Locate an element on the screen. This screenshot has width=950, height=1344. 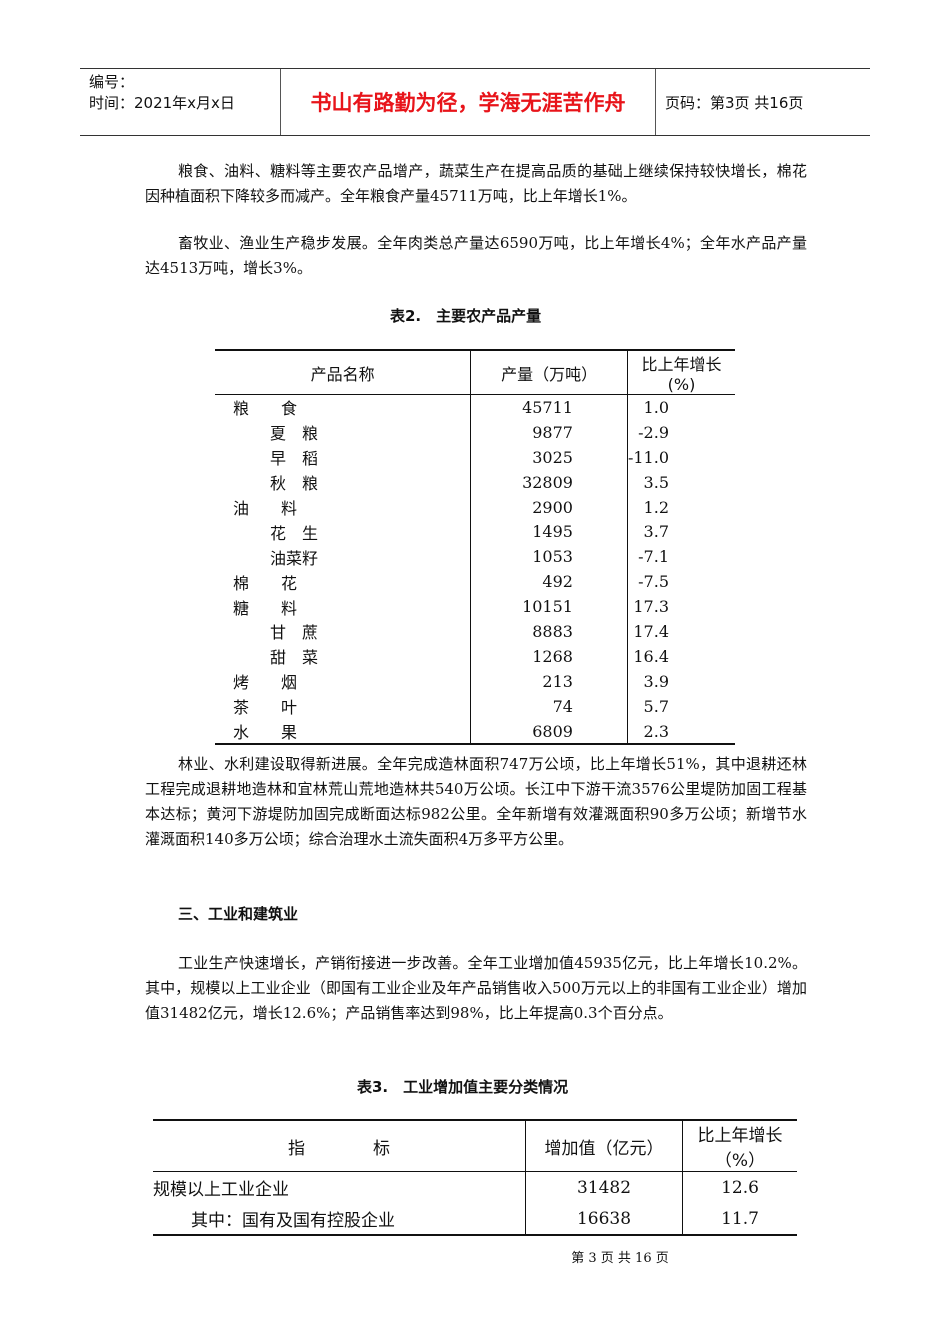
table-row: 甘 蔗 8883 17.4 is located at coordinates (475, 631).